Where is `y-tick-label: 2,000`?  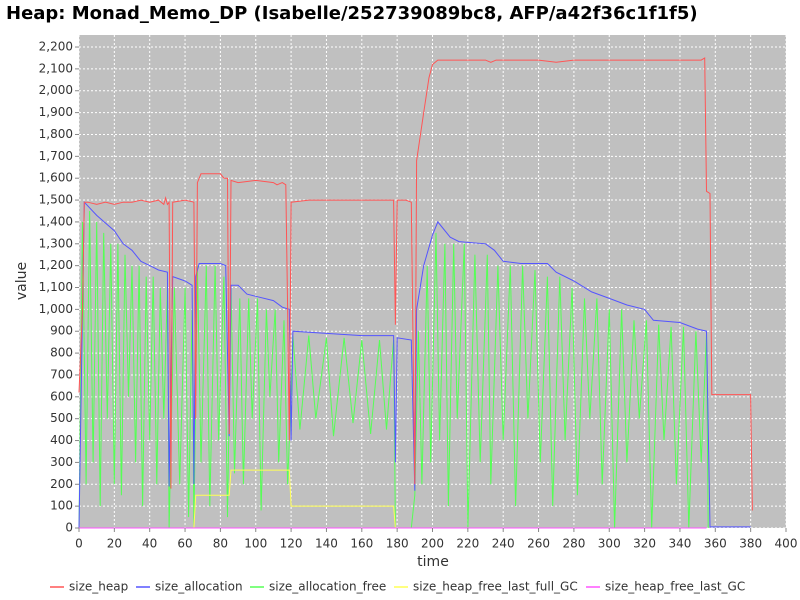
y-tick-label: 2,000 is located at coordinates (56, 90).